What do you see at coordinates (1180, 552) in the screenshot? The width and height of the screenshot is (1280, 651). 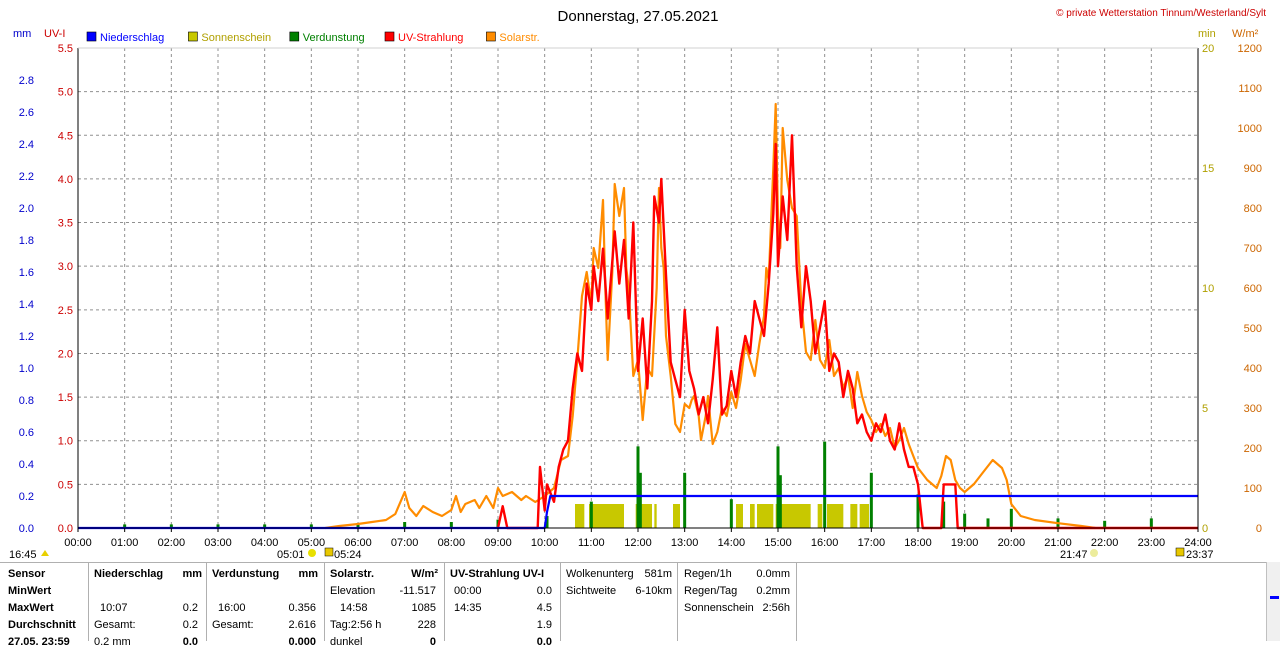 I see `dusk-icon` at bounding box center [1180, 552].